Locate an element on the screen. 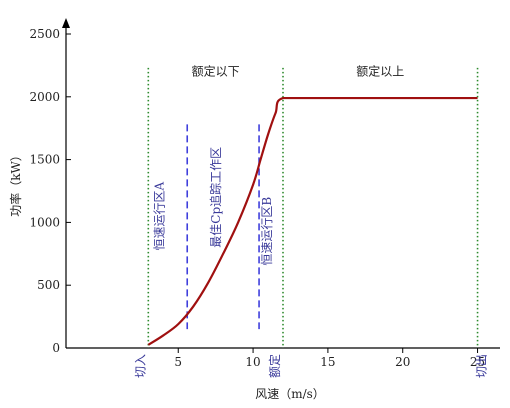 This screenshot has width=510, height=408. x-tick-label: 5 is located at coordinates (178, 362).